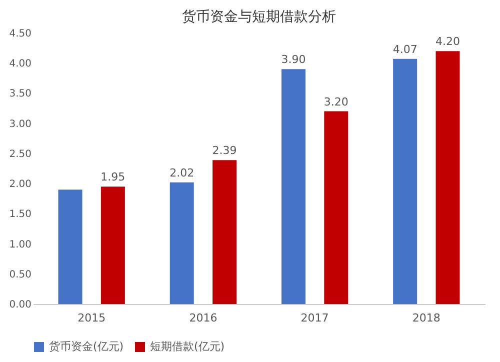 The height and width of the screenshot is (362, 500). Describe the element at coordinates (20, 184) in the screenshot. I see `y-tick-label: 2.00` at that location.